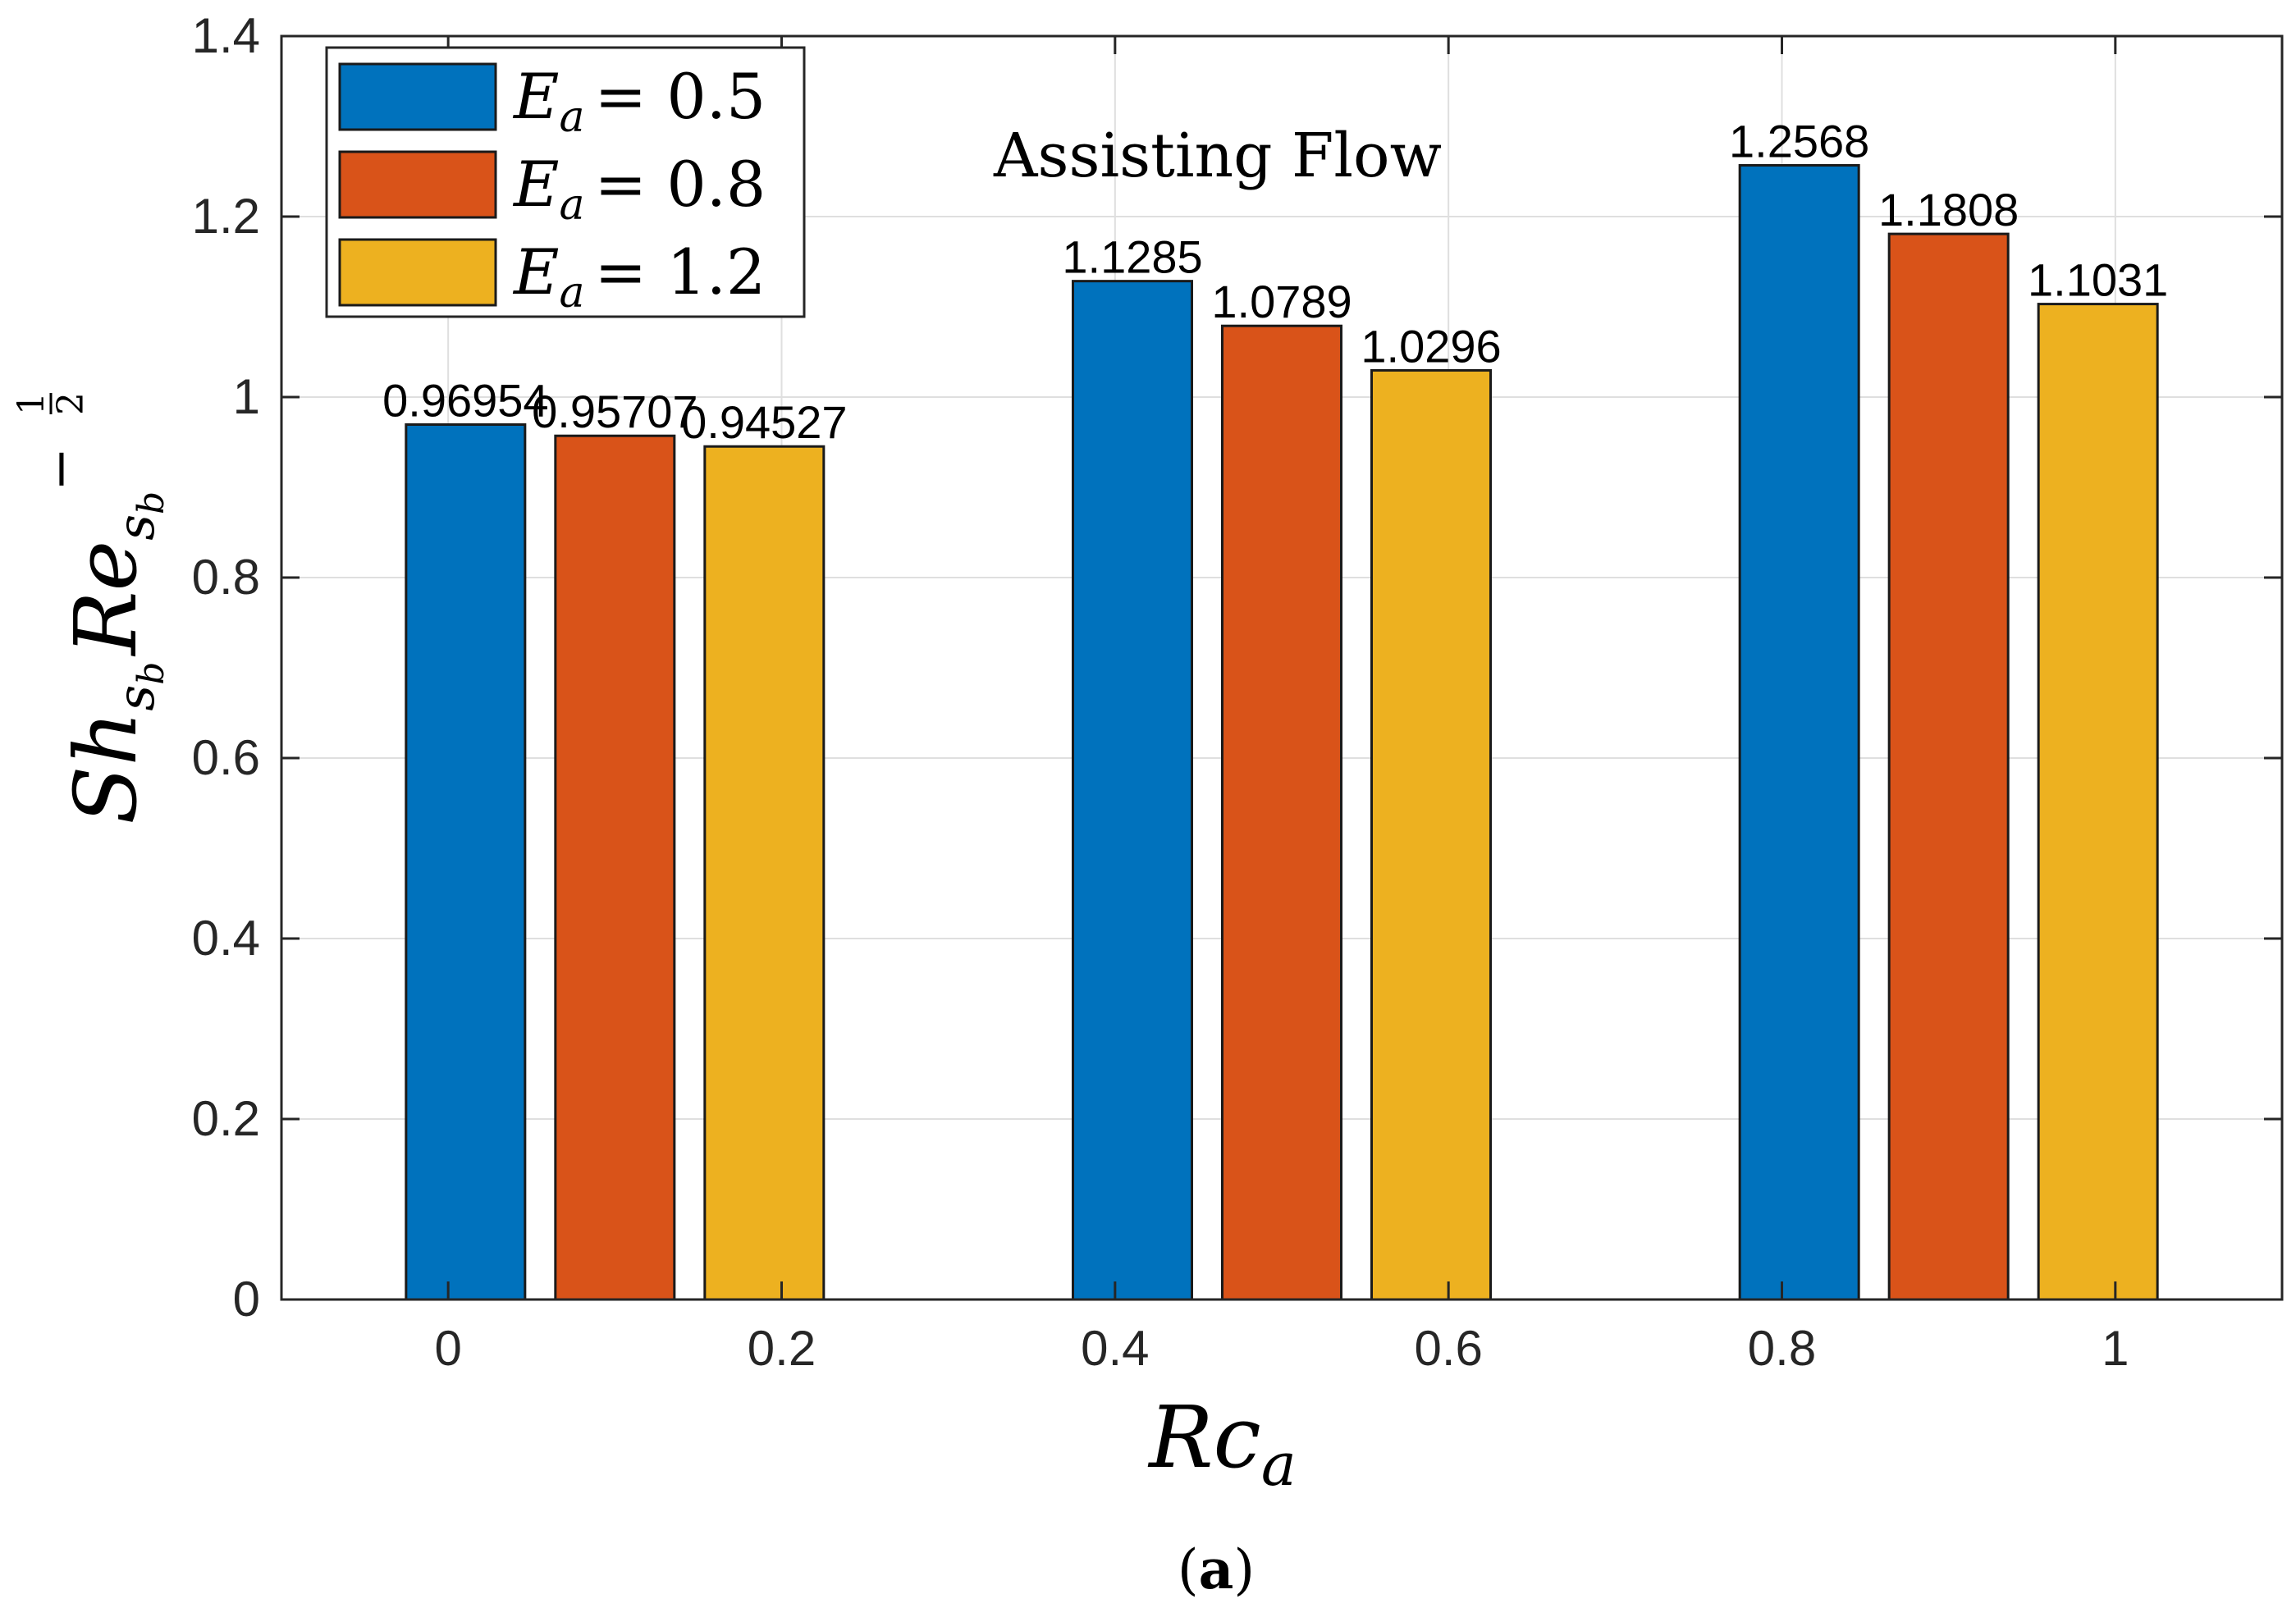 This screenshot has height=1617, width=2296. Describe the element at coordinates (764, 422) in the screenshot. I see `data-label: 0.94527` at that location.